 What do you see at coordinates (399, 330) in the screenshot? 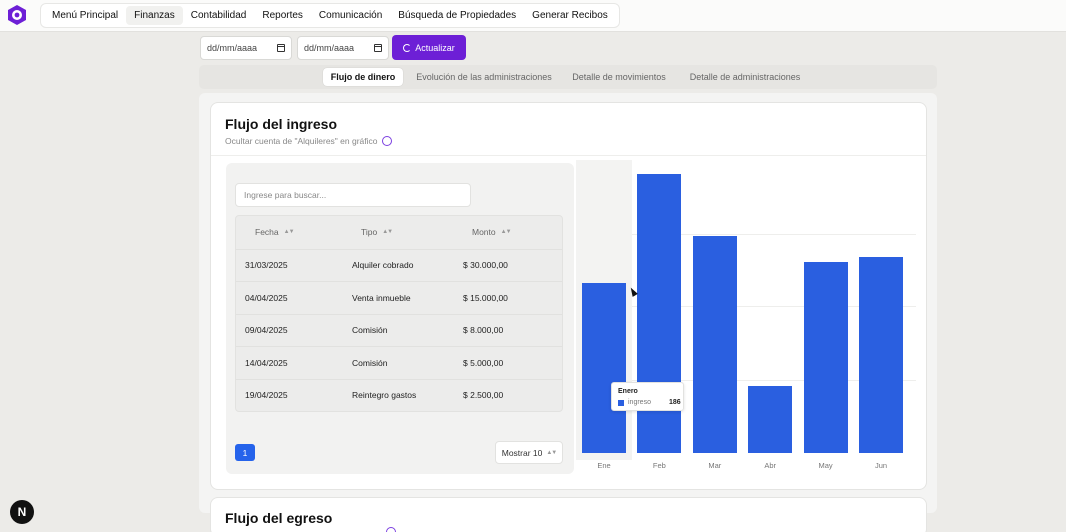
I see `table-row: 09/04/2025 Comisión $ 8.000,00` at bounding box center [399, 330].